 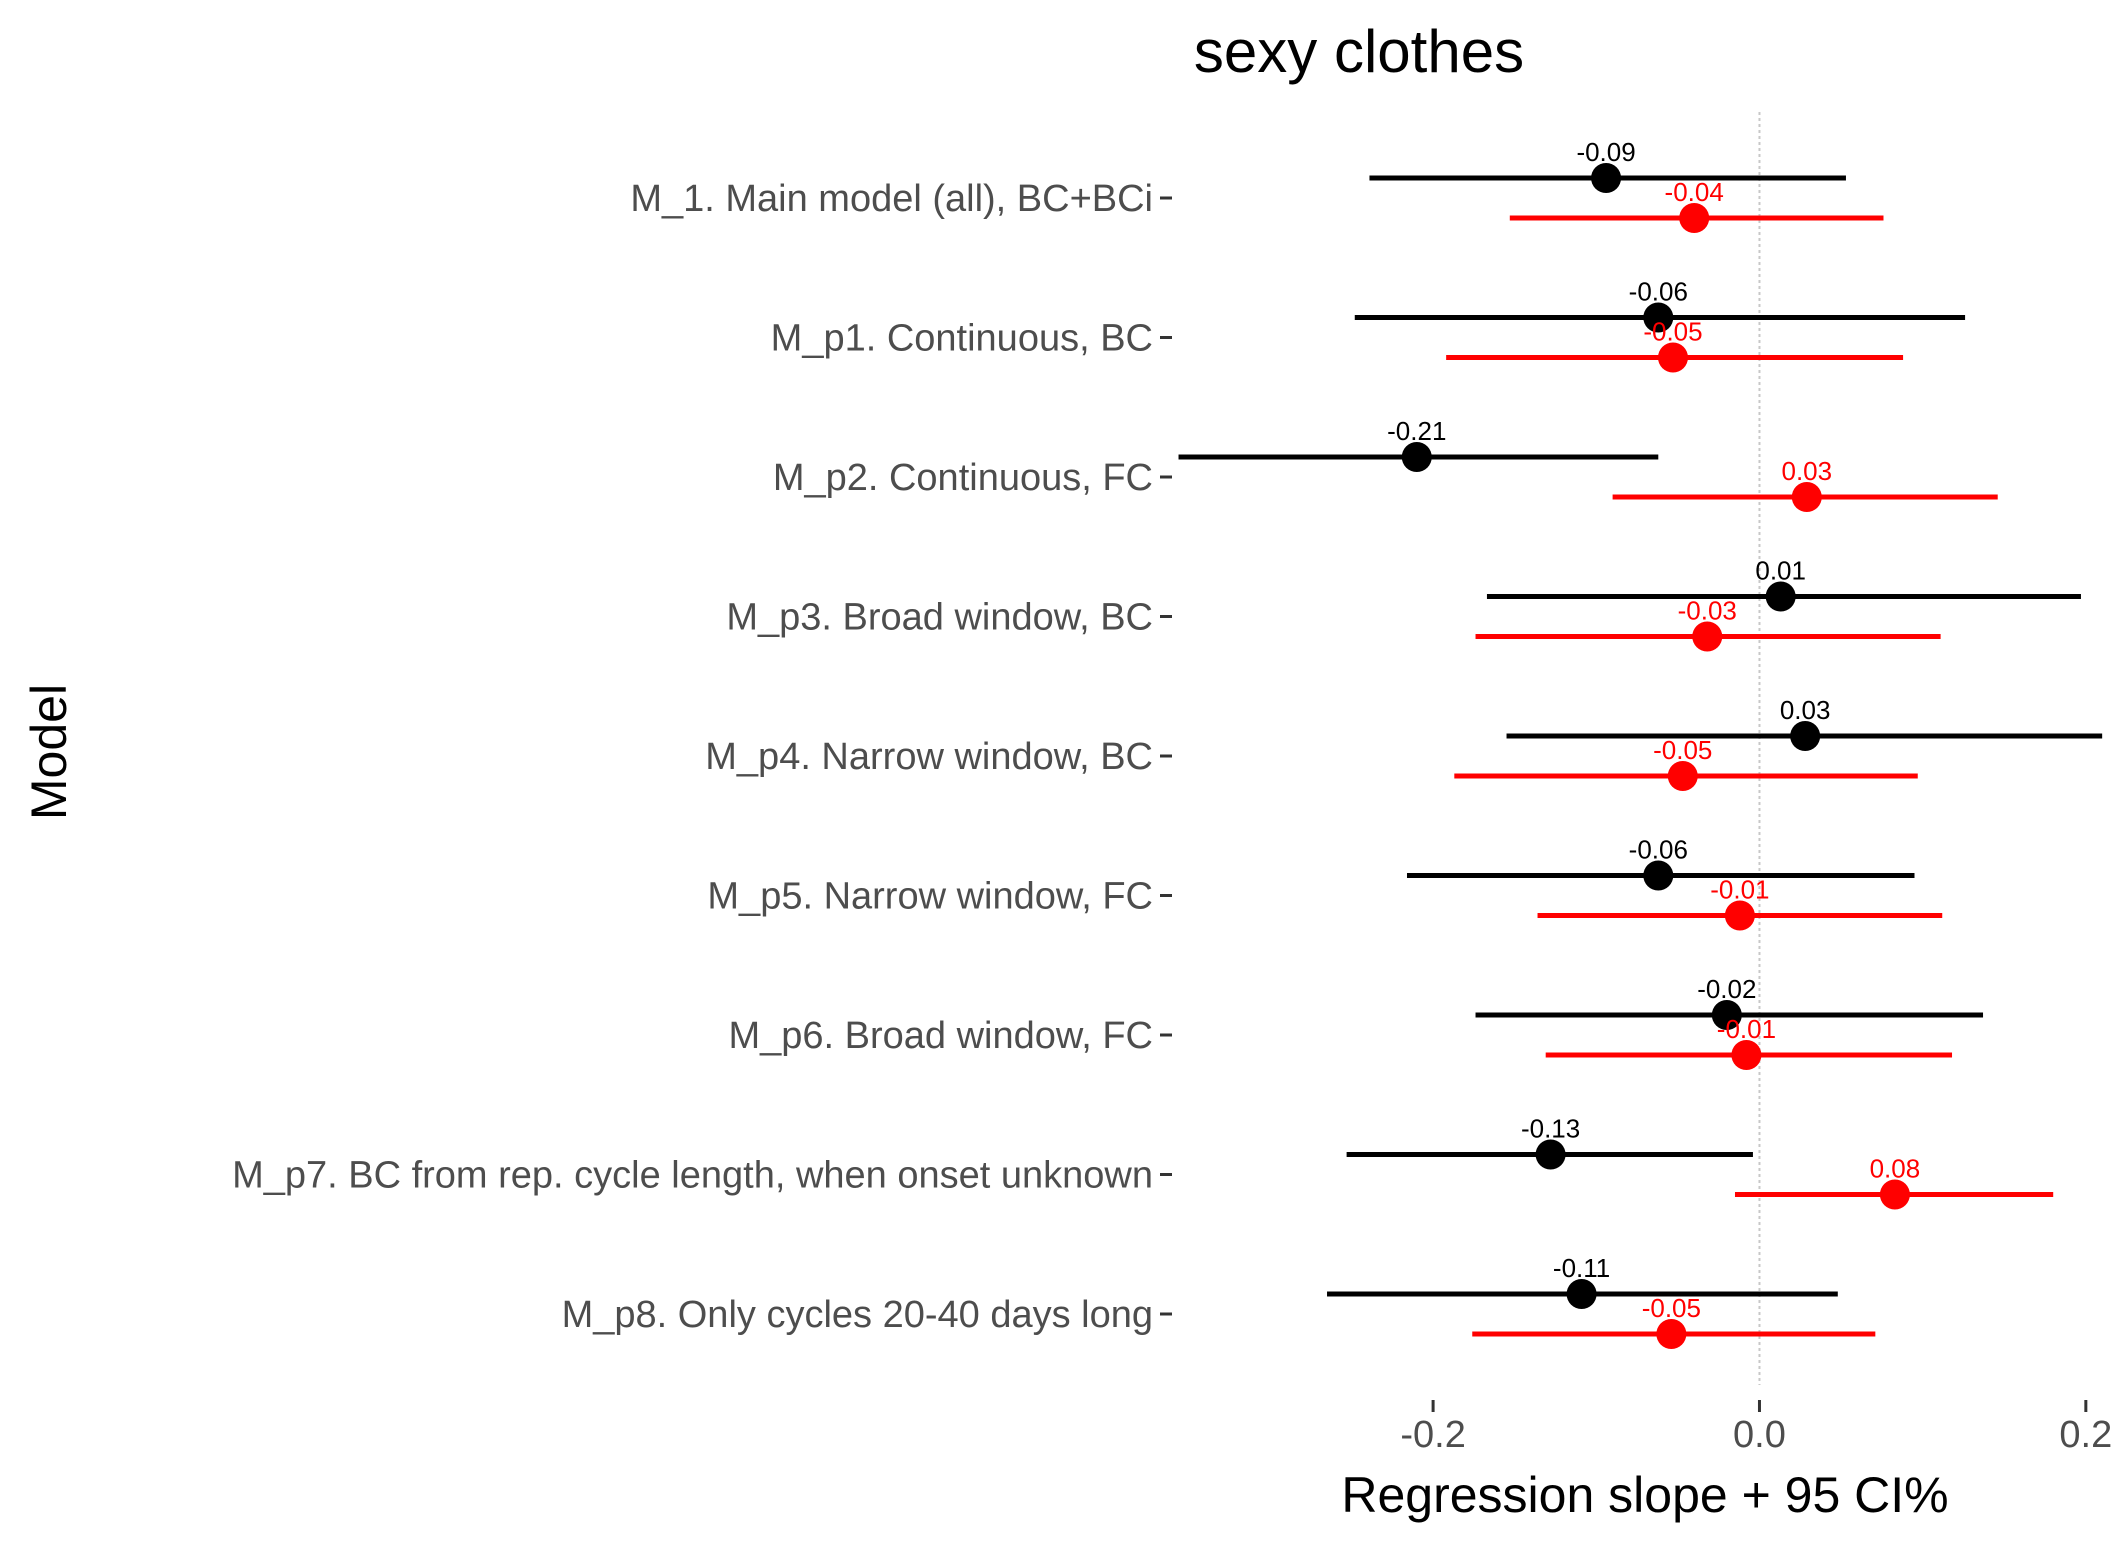 What do you see at coordinates (1759, 1435) in the screenshot?
I see `x-tick-label: 0.0` at bounding box center [1759, 1435].